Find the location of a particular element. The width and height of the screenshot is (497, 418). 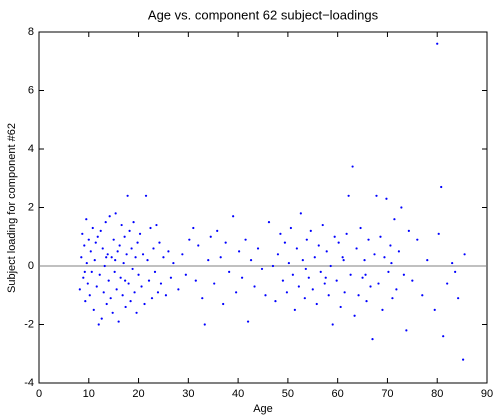

x-tick-label: 40 is located at coordinates (238, 394).